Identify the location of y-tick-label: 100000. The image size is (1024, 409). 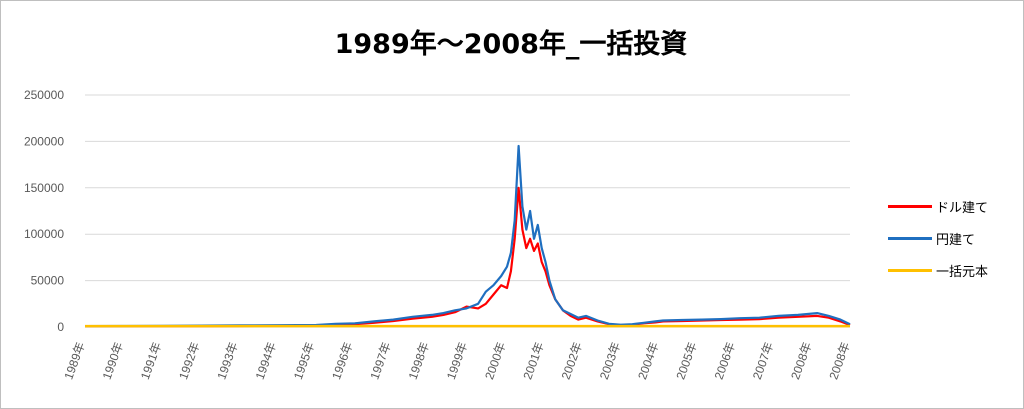
(44, 234).